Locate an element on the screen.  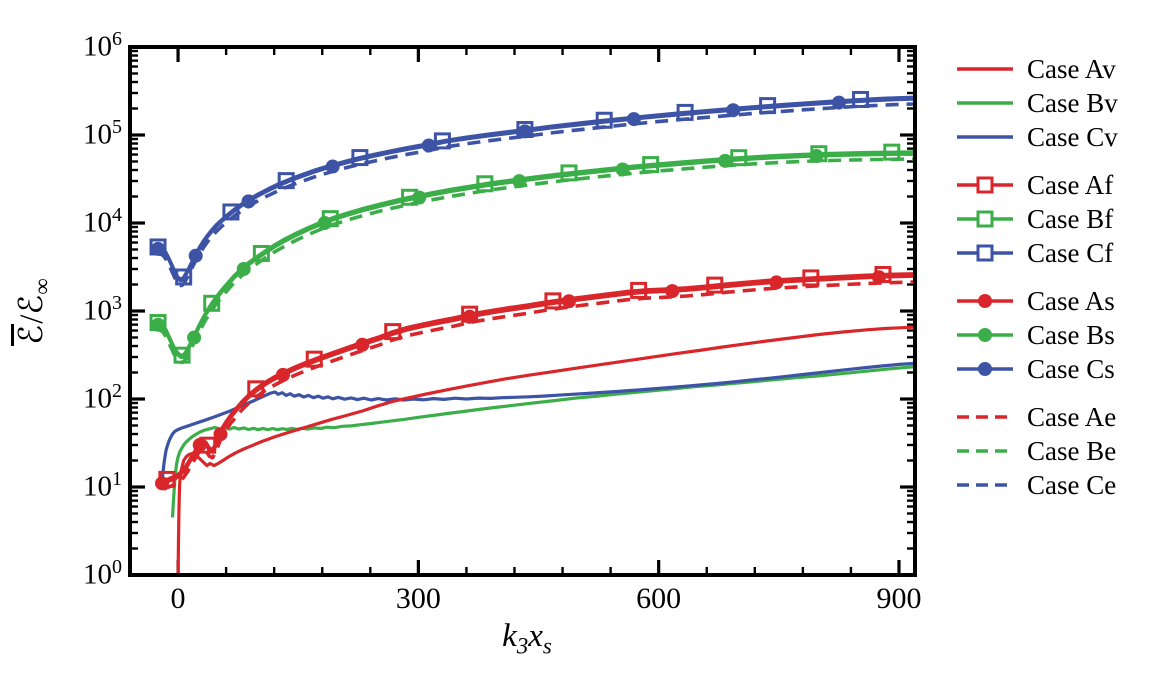
x-tick-label: 600 is located at coordinates (659, 598).